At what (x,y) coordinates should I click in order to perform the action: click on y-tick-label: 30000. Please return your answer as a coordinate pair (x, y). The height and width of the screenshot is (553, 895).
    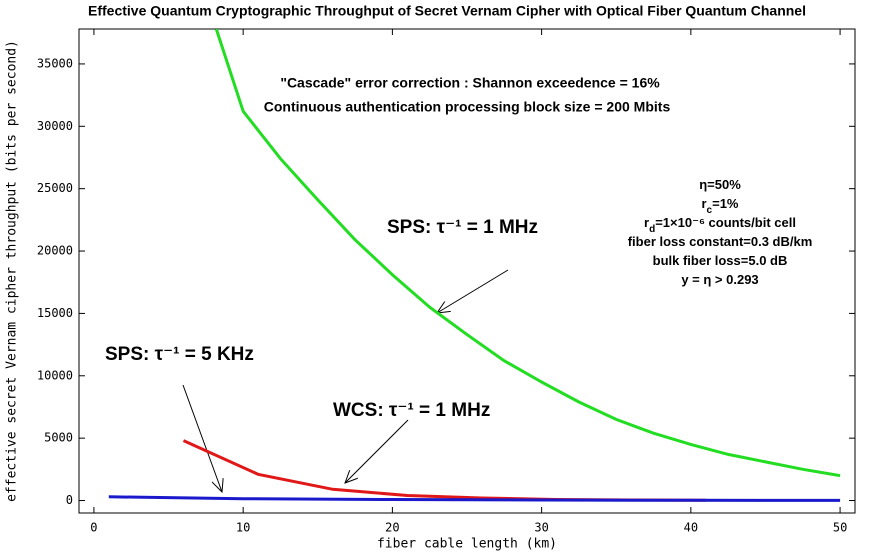
    Looking at the image, I should click on (55, 126).